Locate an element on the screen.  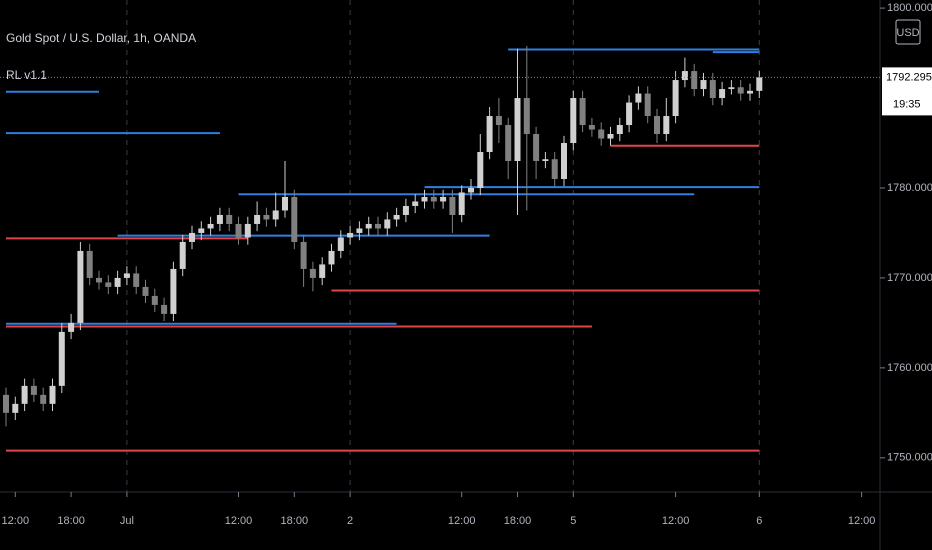
chart-title: Gold Spot / U.S. Dollar, 1h, OANDA is located at coordinates (101, 38).